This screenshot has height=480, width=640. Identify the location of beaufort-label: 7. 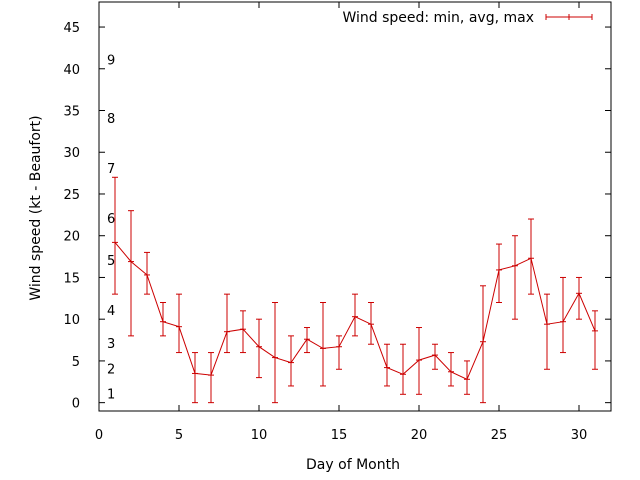
(111, 169).